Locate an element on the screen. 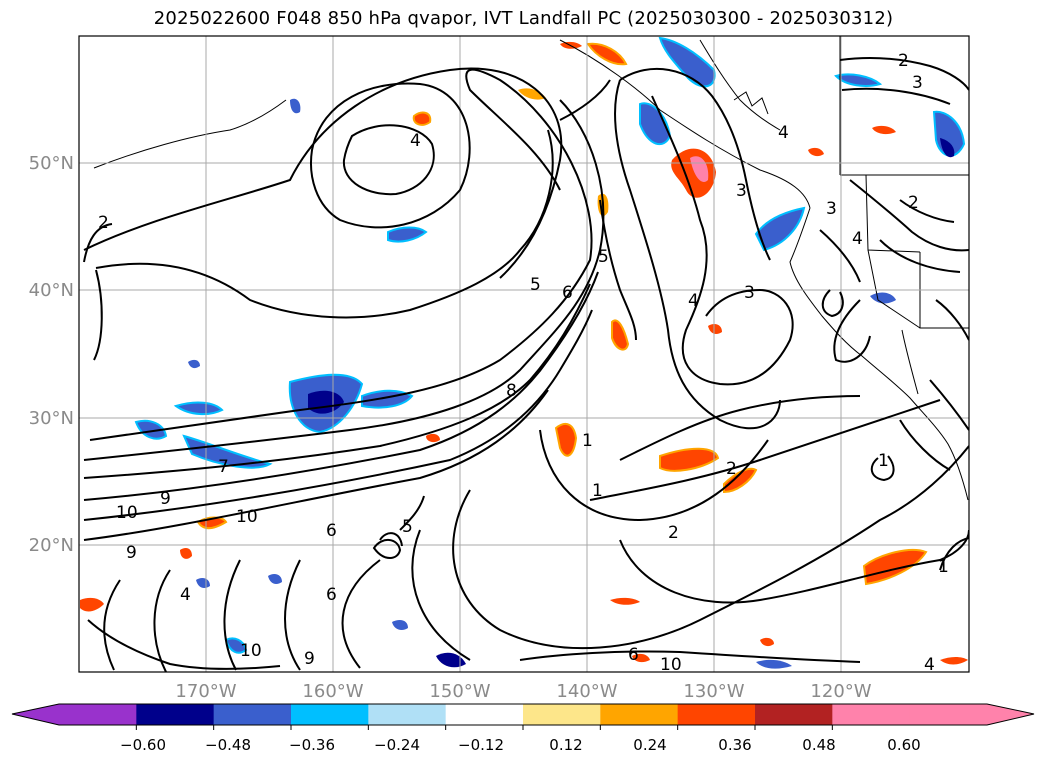 This screenshot has width=1047, height=765. colorbar-tick-label: −0.60 is located at coordinates (143, 745).